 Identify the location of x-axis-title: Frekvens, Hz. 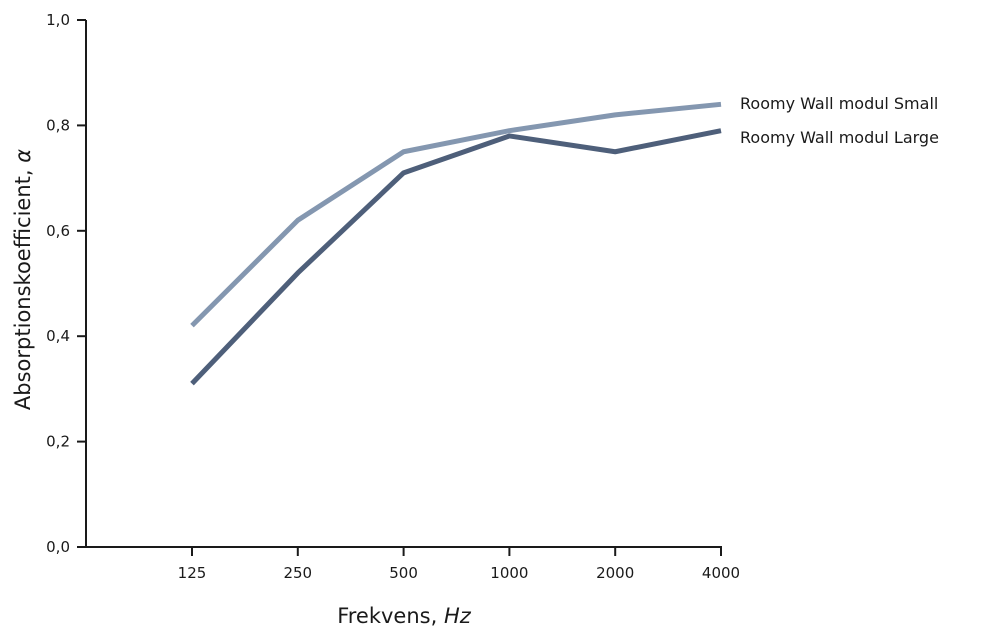
(404, 616).